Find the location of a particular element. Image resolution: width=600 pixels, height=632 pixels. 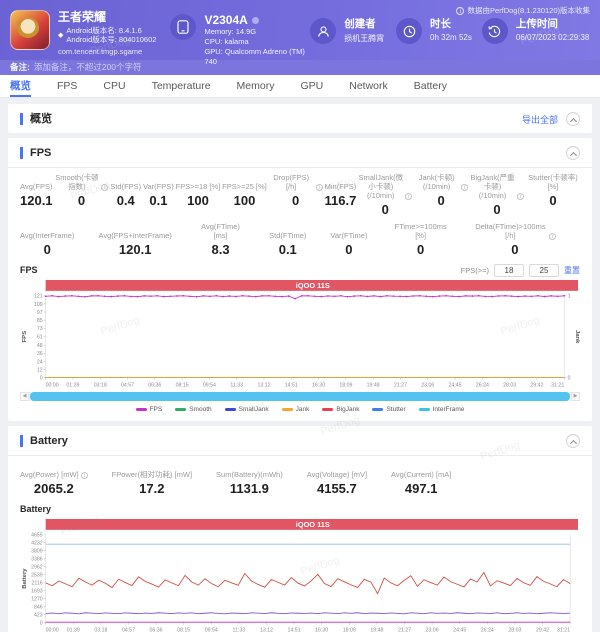

android-version-code: Android版本号: 804010602 is located at coordinates (111, 39).